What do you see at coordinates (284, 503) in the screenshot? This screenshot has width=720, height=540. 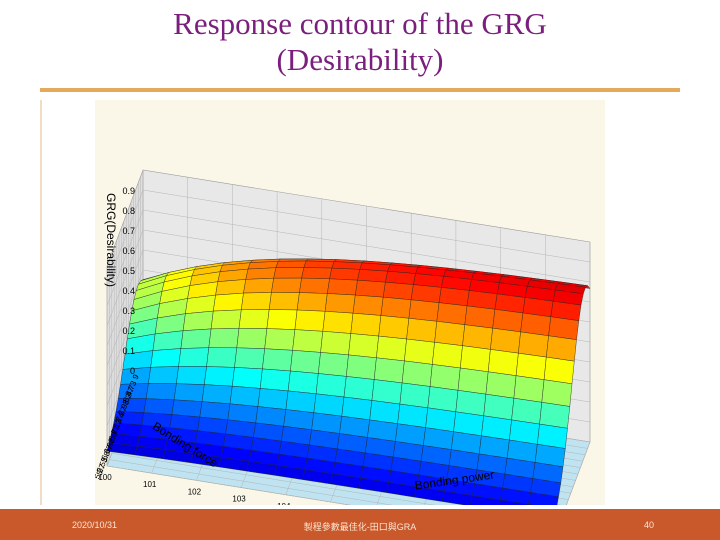 I see `x-tick-label: 104` at bounding box center [284, 503].